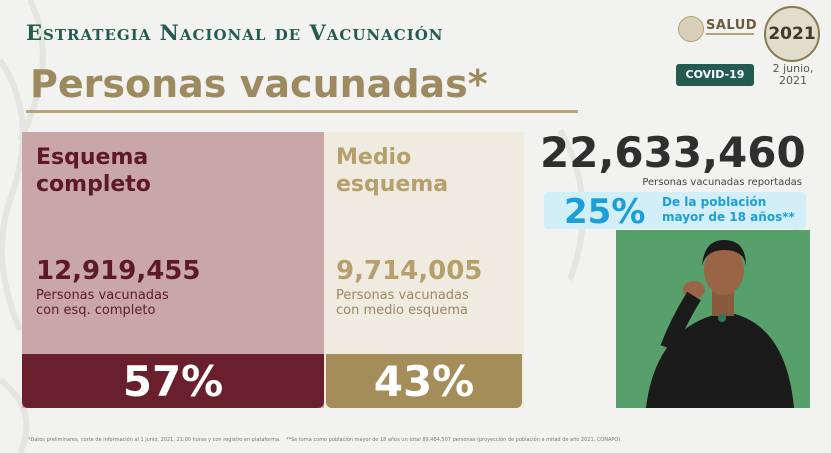  What do you see at coordinates (374, 157) in the screenshot?
I see `half-scheme-label-line-1: Medio` at bounding box center [374, 157].